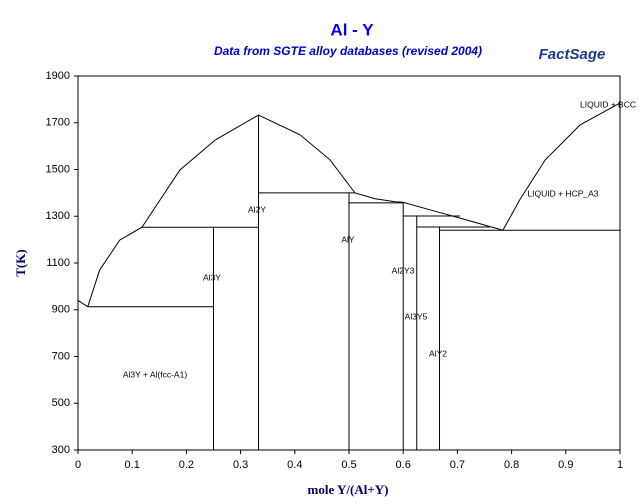 This screenshot has height=504, width=640. What do you see at coordinates (212, 277) in the screenshot?
I see `region-label: Al3Y` at bounding box center [212, 277].